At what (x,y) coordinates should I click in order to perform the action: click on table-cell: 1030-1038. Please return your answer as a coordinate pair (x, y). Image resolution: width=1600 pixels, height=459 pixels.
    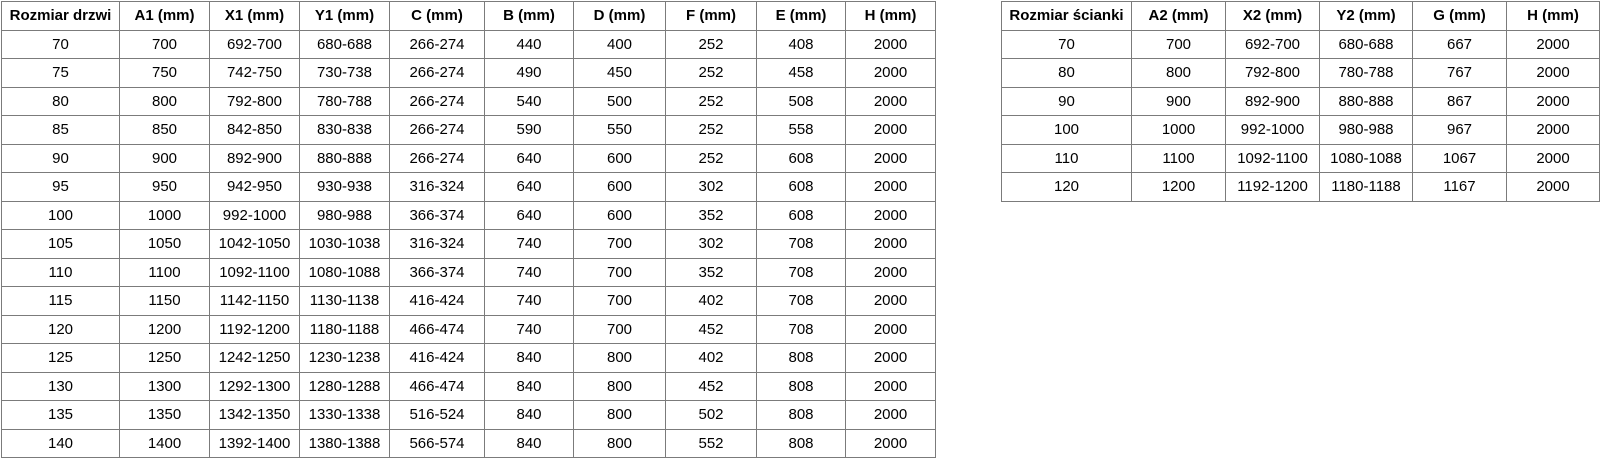
    Looking at the image, I should click on (344, 244).